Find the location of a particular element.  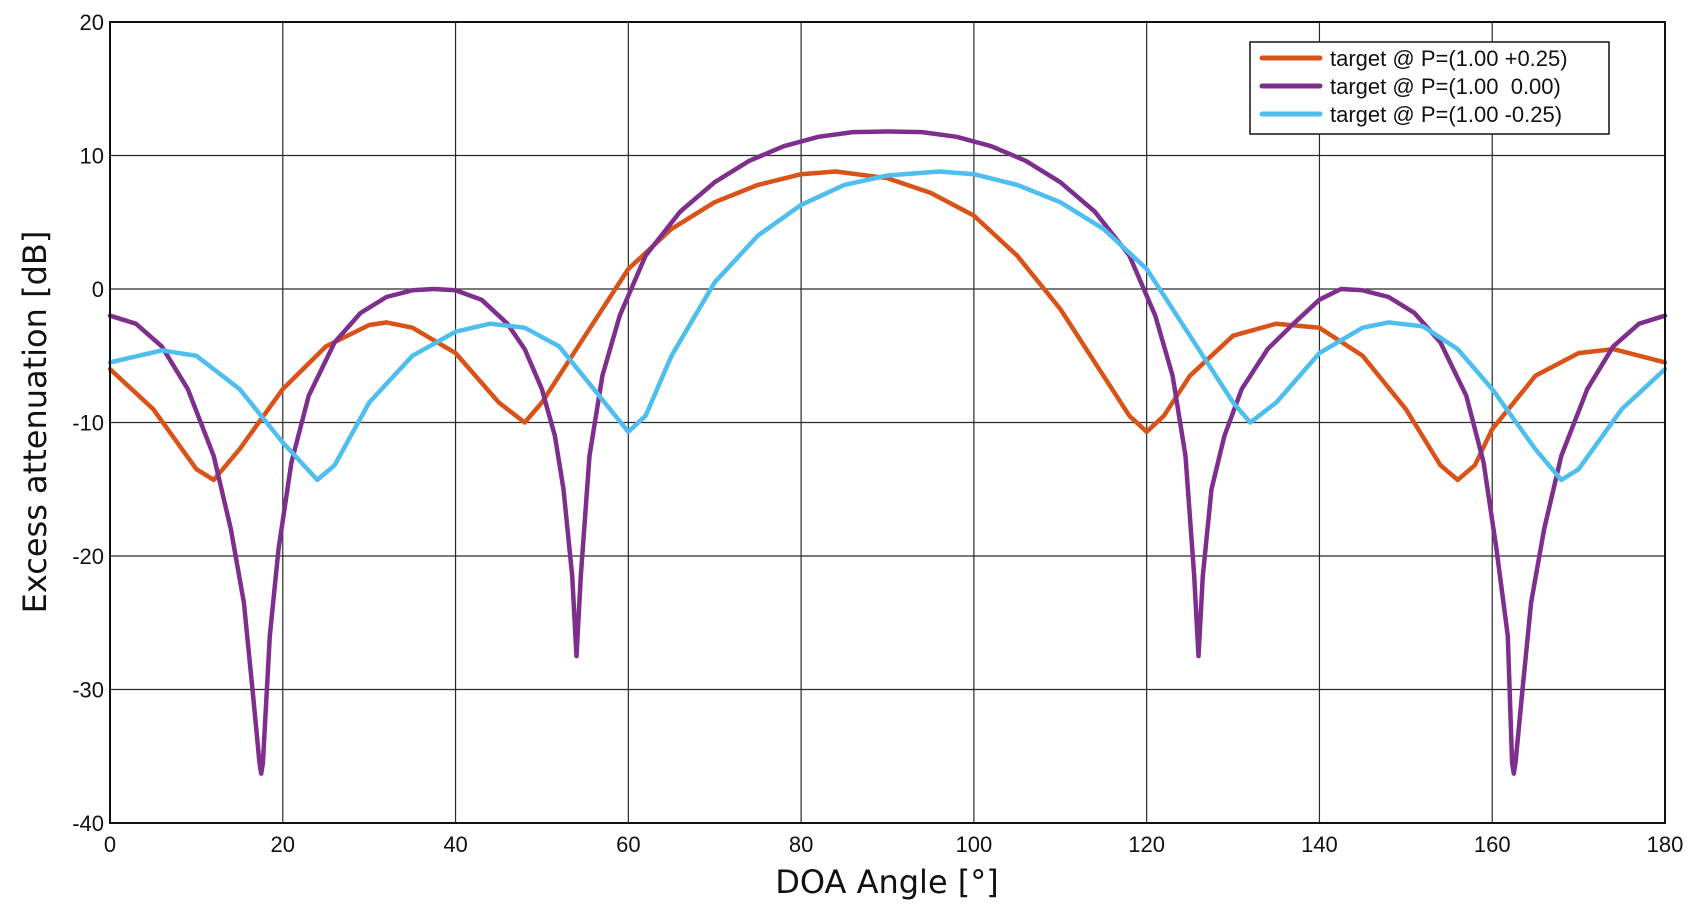

y-tick-labels: -40 -30 -20 -10 0 10 20 is located at coordinates (88, 423).